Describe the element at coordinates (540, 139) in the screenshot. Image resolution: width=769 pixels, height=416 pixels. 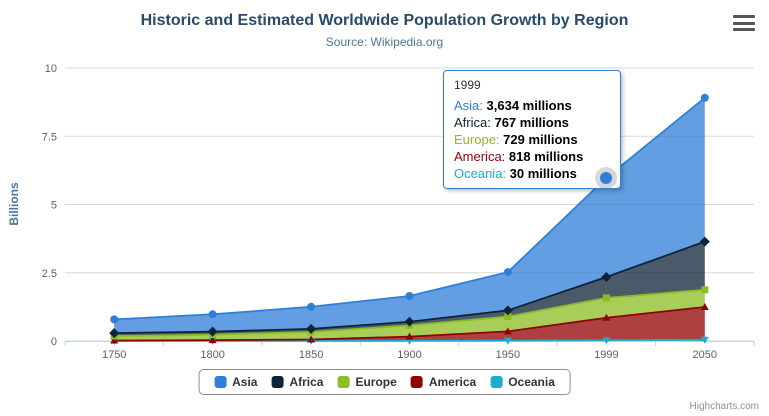
I see `tooltip-series-value: 729 millions` at that location.